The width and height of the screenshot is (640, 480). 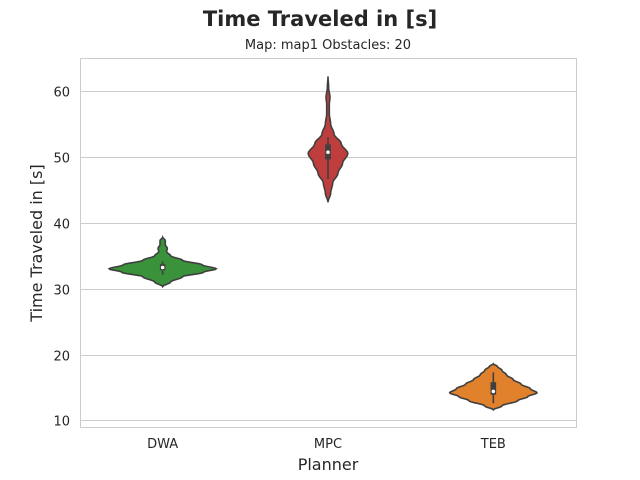 I want to click on y-tick-label: 50, so click(x=61, y=159).